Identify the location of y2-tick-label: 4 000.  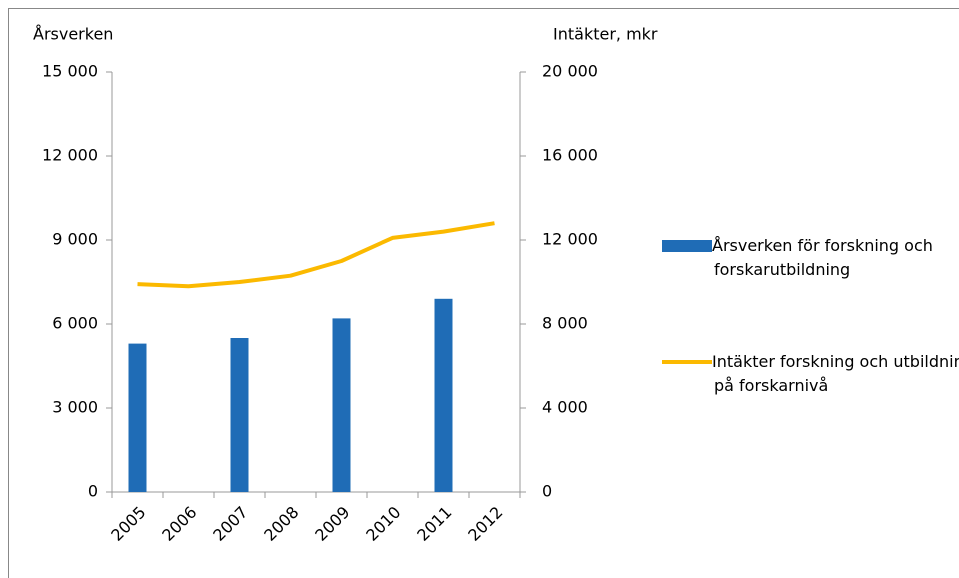
(565, 407).